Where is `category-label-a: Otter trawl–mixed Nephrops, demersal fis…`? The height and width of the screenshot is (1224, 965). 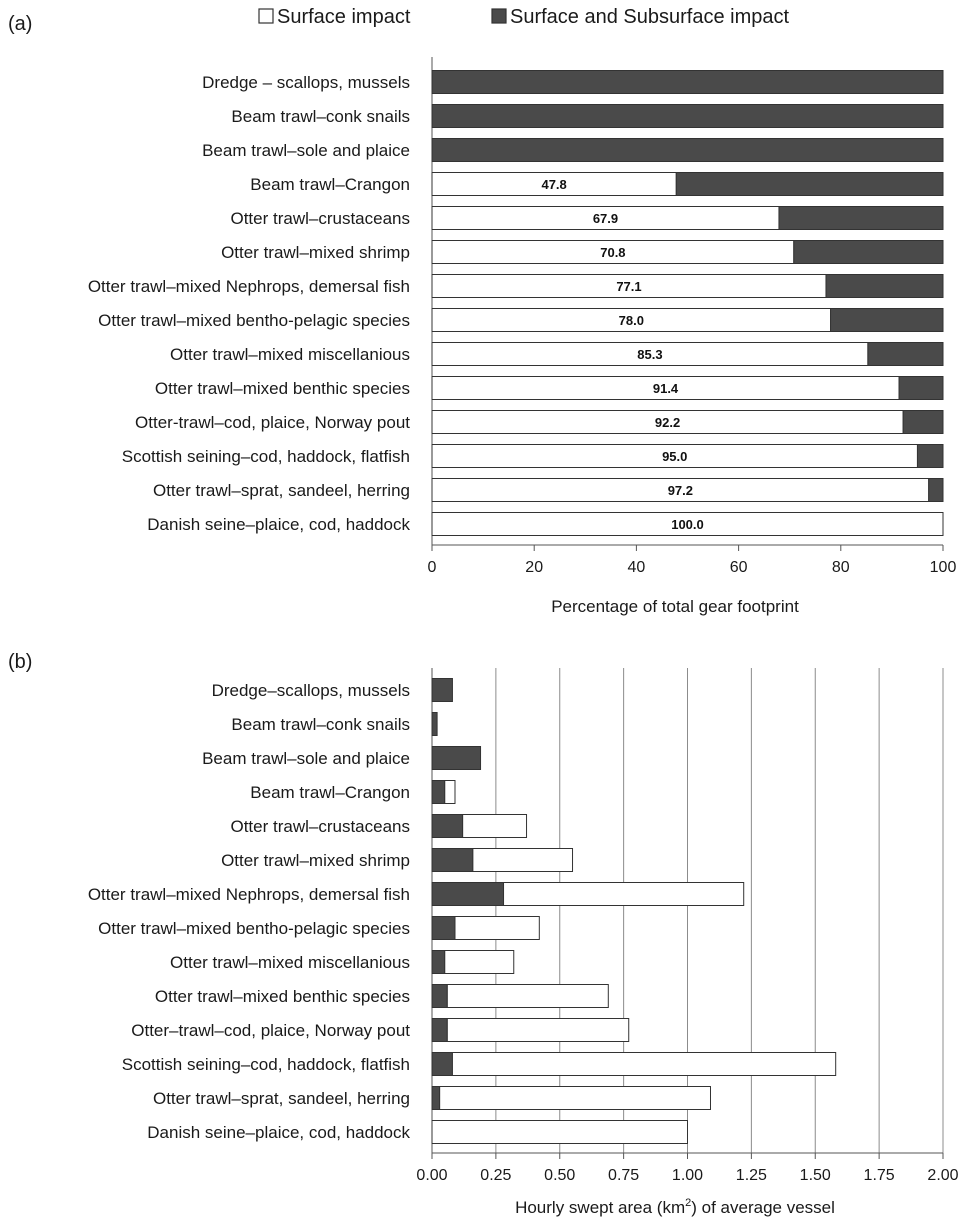 category-label-a: Otter trawl–mixed Nephrops, demersal fis… is located at coordinates (249, 286).